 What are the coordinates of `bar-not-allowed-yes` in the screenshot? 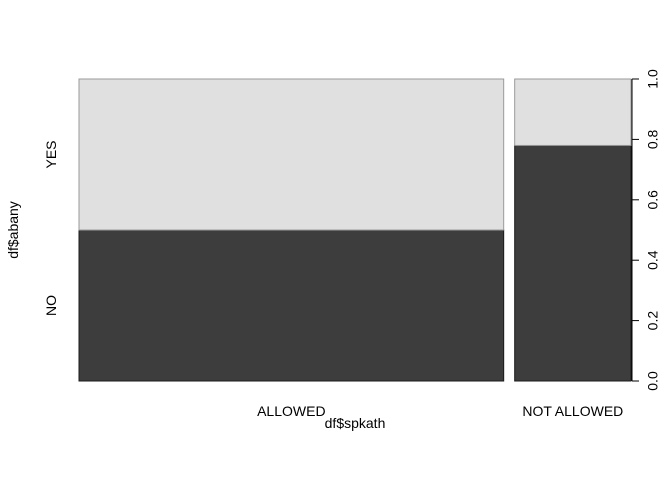 It's located at (573, 112).